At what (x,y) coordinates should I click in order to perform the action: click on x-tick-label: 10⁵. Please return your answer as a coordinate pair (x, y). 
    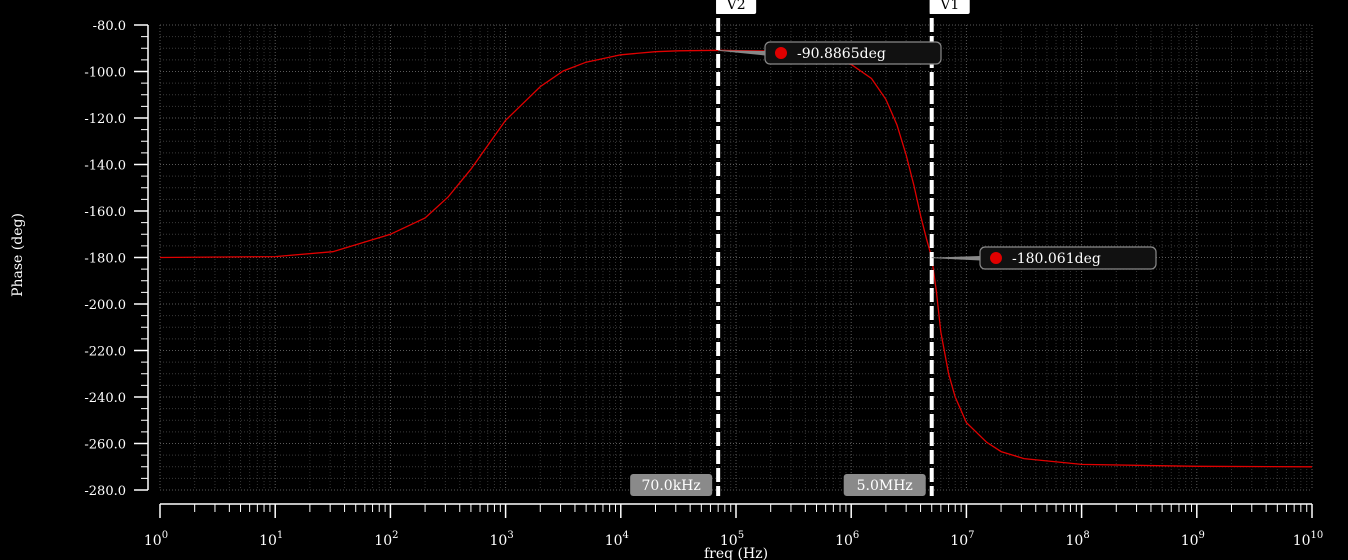
    Looking at the image, I should click on (732, 539).